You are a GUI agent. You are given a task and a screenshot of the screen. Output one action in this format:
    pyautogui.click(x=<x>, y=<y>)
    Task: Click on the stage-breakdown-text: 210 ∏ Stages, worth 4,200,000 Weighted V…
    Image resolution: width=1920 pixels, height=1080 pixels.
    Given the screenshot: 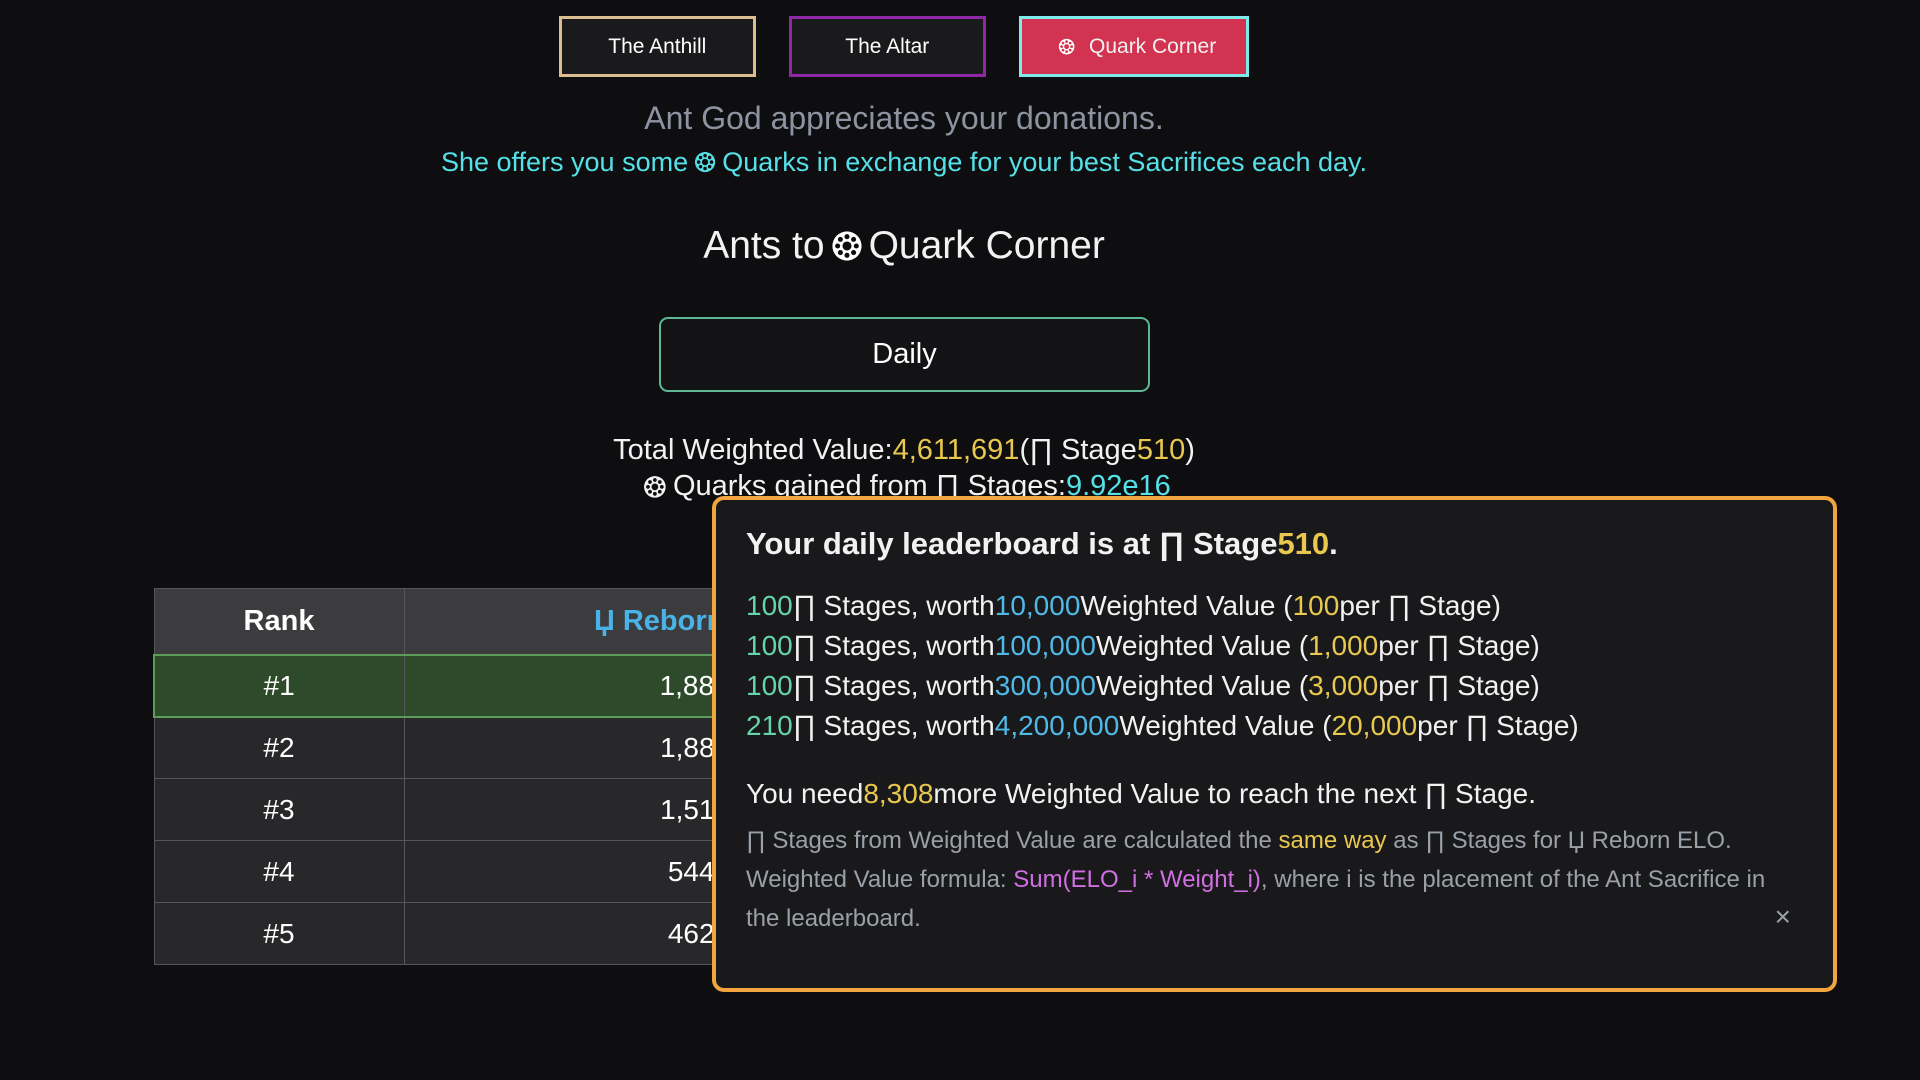 What is the action you would take?
    pyautogui.click(x=1162, y=726)
    